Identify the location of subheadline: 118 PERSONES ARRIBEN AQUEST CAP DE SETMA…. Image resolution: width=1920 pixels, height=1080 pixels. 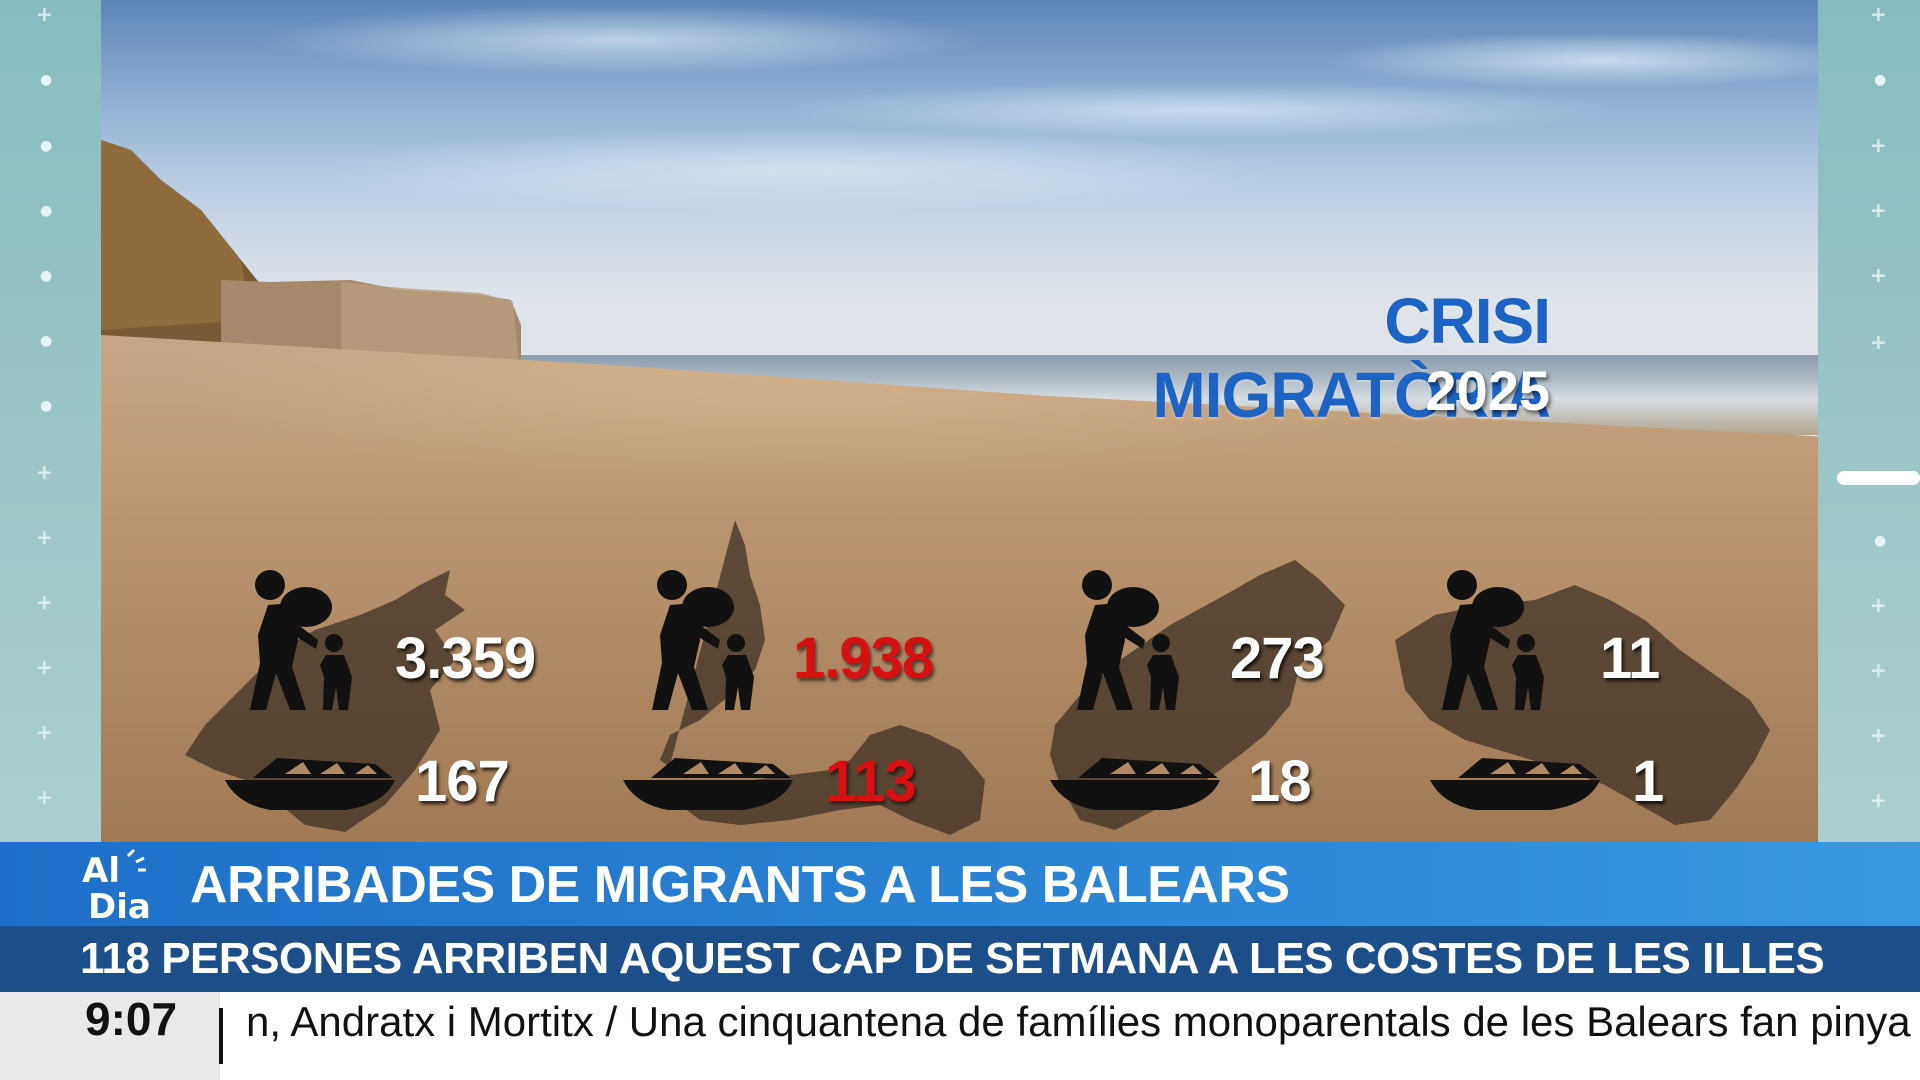
(952, 958).